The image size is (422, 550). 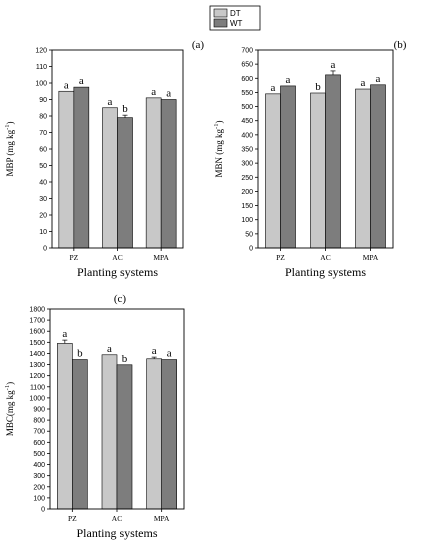 I want to click on y-axis-label: MBP (mg kg-1), so click(x=9, y=148).